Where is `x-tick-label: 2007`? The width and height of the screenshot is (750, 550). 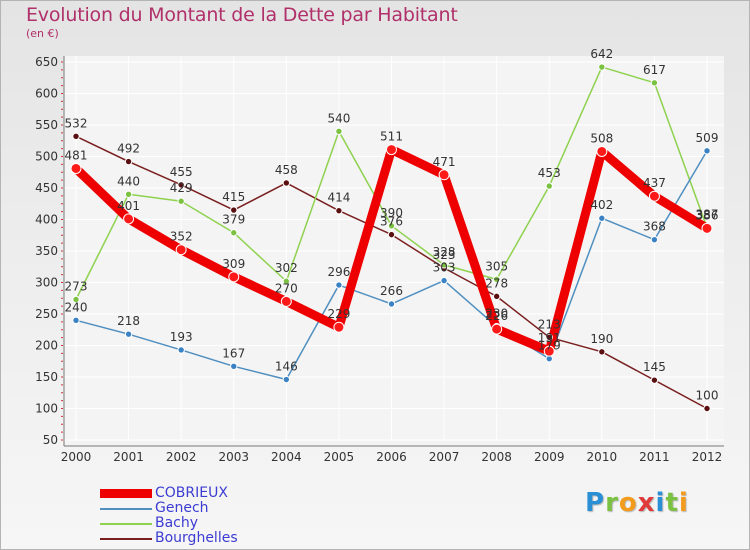
x-tick-label: 2007 is located at coordinates (444, 457).